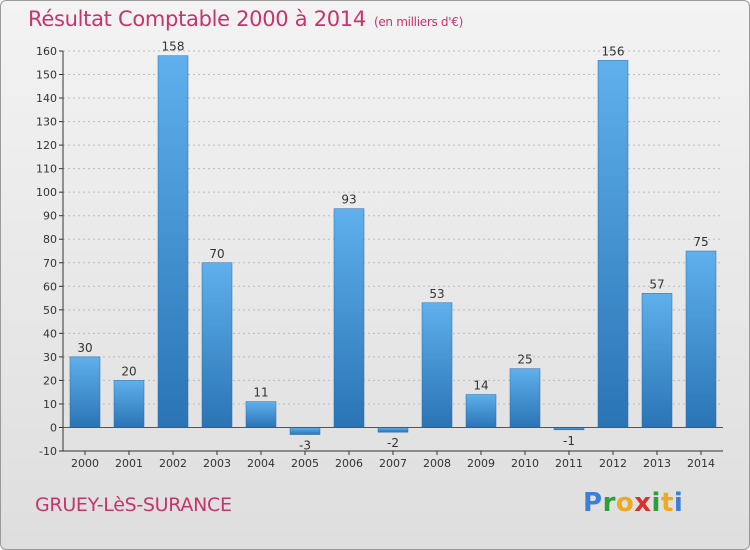  What do you see at coordinates (197, 19) in the screenshot?
I see `chart-title-text: Résultat Comptable 2000 à 2014` at bounding box center [197, 19].